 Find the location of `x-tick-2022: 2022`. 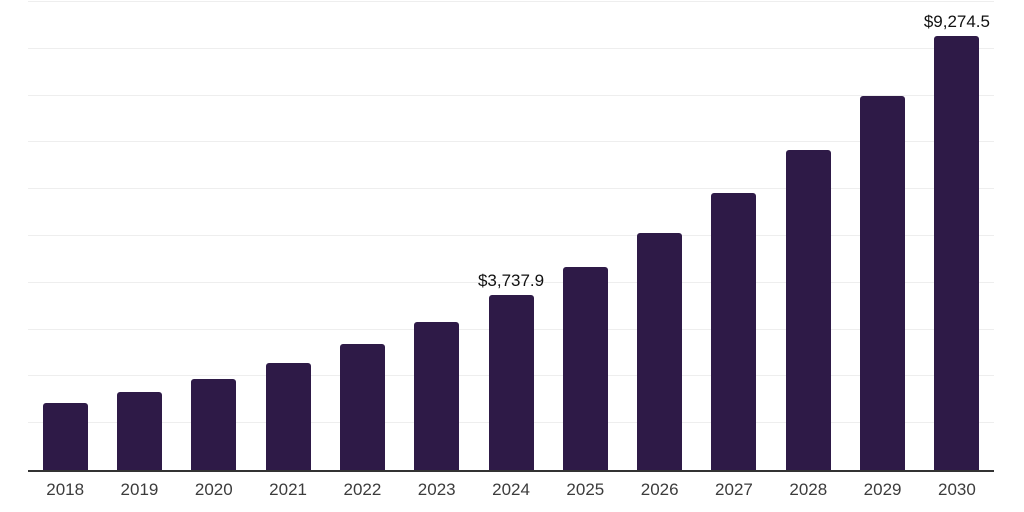

x-tick-2022: 2022 is located at coordinates (362, 489).